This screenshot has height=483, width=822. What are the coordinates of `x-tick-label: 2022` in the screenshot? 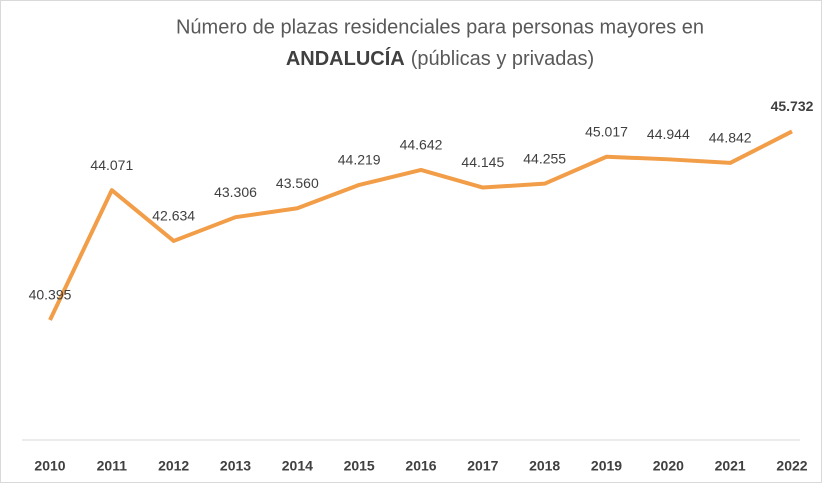 It's located at (791, 466).